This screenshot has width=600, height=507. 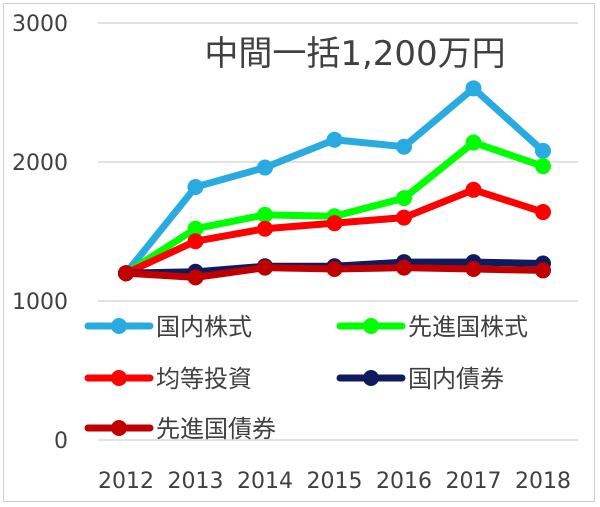 I want to click on legend-item: 先進国株式, so click(x=432, y=327).